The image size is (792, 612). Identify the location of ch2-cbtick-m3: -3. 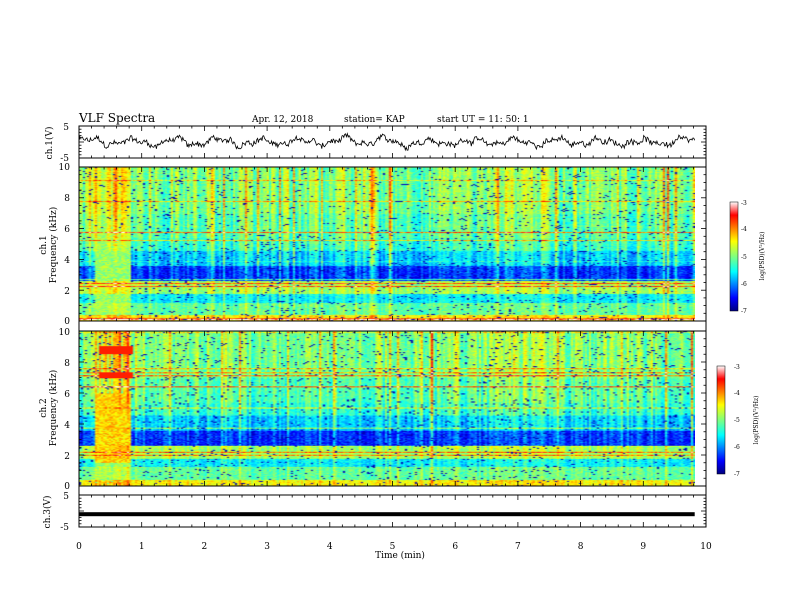
(737, 367).